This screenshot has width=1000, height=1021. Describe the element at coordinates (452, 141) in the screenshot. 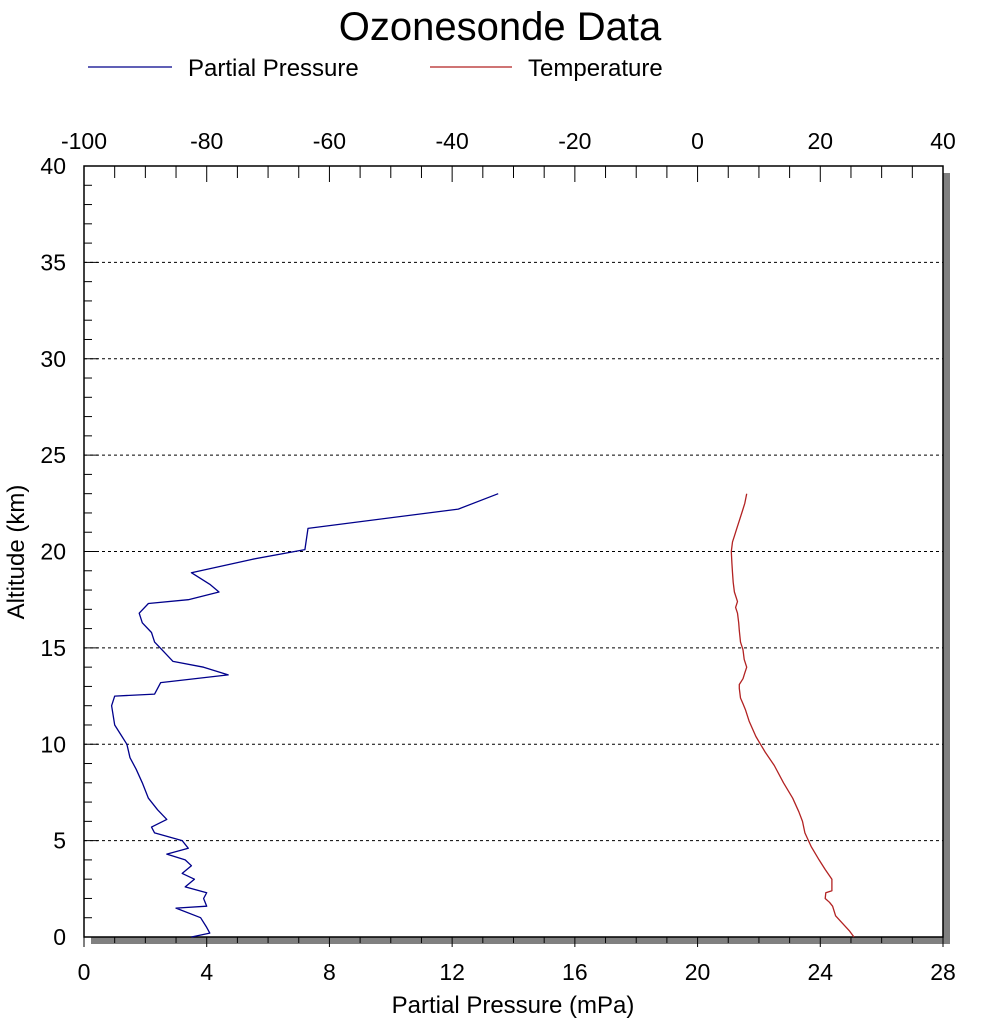

I see `x-top-tick-label: -40` at that location.